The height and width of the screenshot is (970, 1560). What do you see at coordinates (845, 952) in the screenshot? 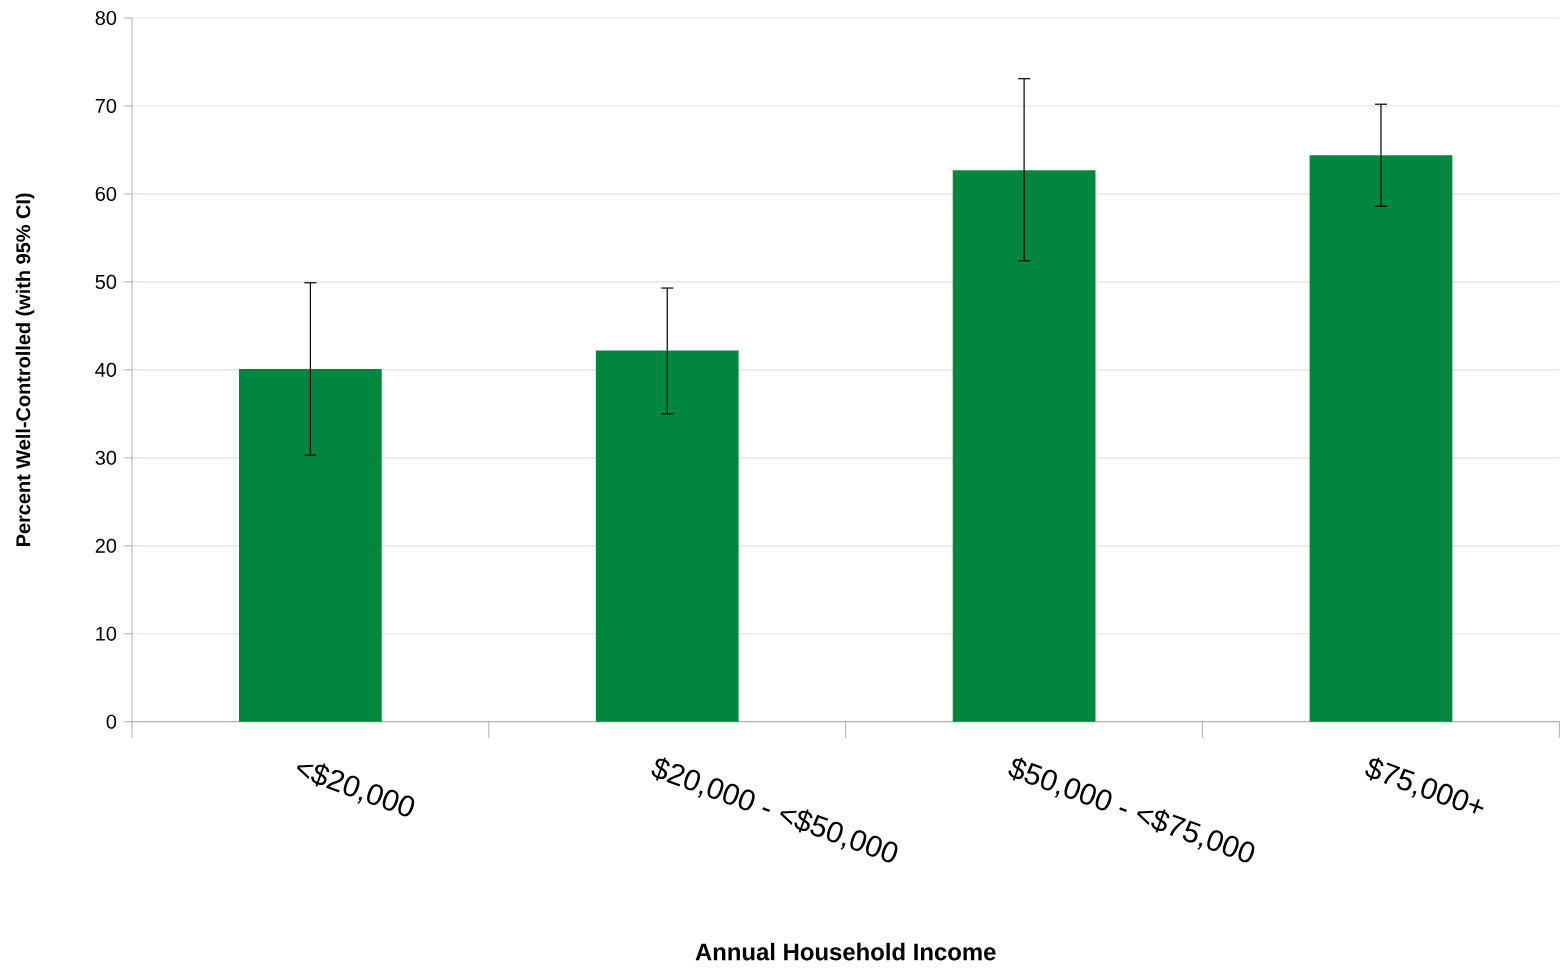
I see `x-axis-title: Annual Household Income` at bounding box center [845, 952].